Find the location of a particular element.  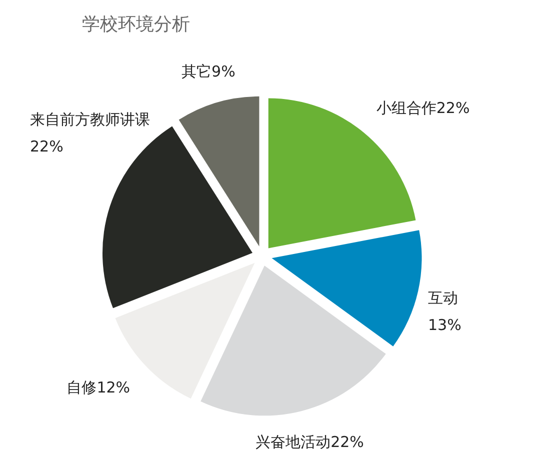

slice-label: 小组合作 is located at coordinates (406, 108).